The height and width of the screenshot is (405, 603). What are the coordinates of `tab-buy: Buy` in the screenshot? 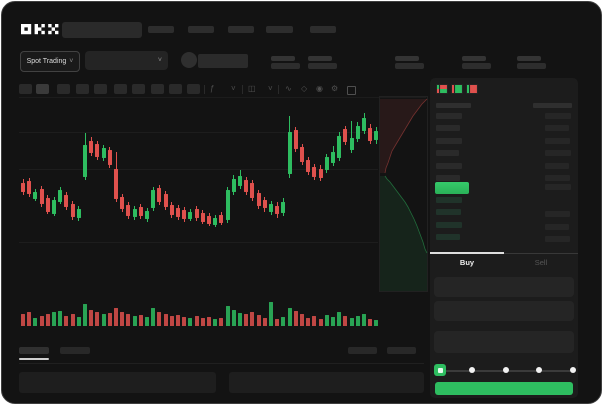 It's located at (467, 262).